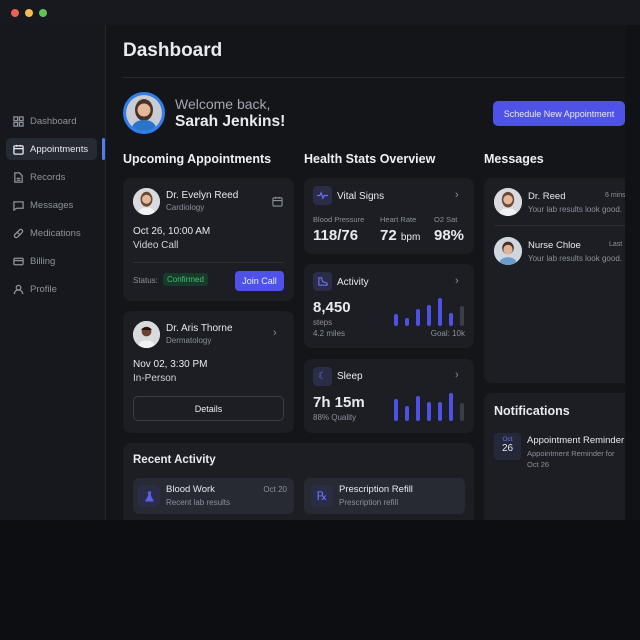  I want to click on minimize-button, so click(29, 13).